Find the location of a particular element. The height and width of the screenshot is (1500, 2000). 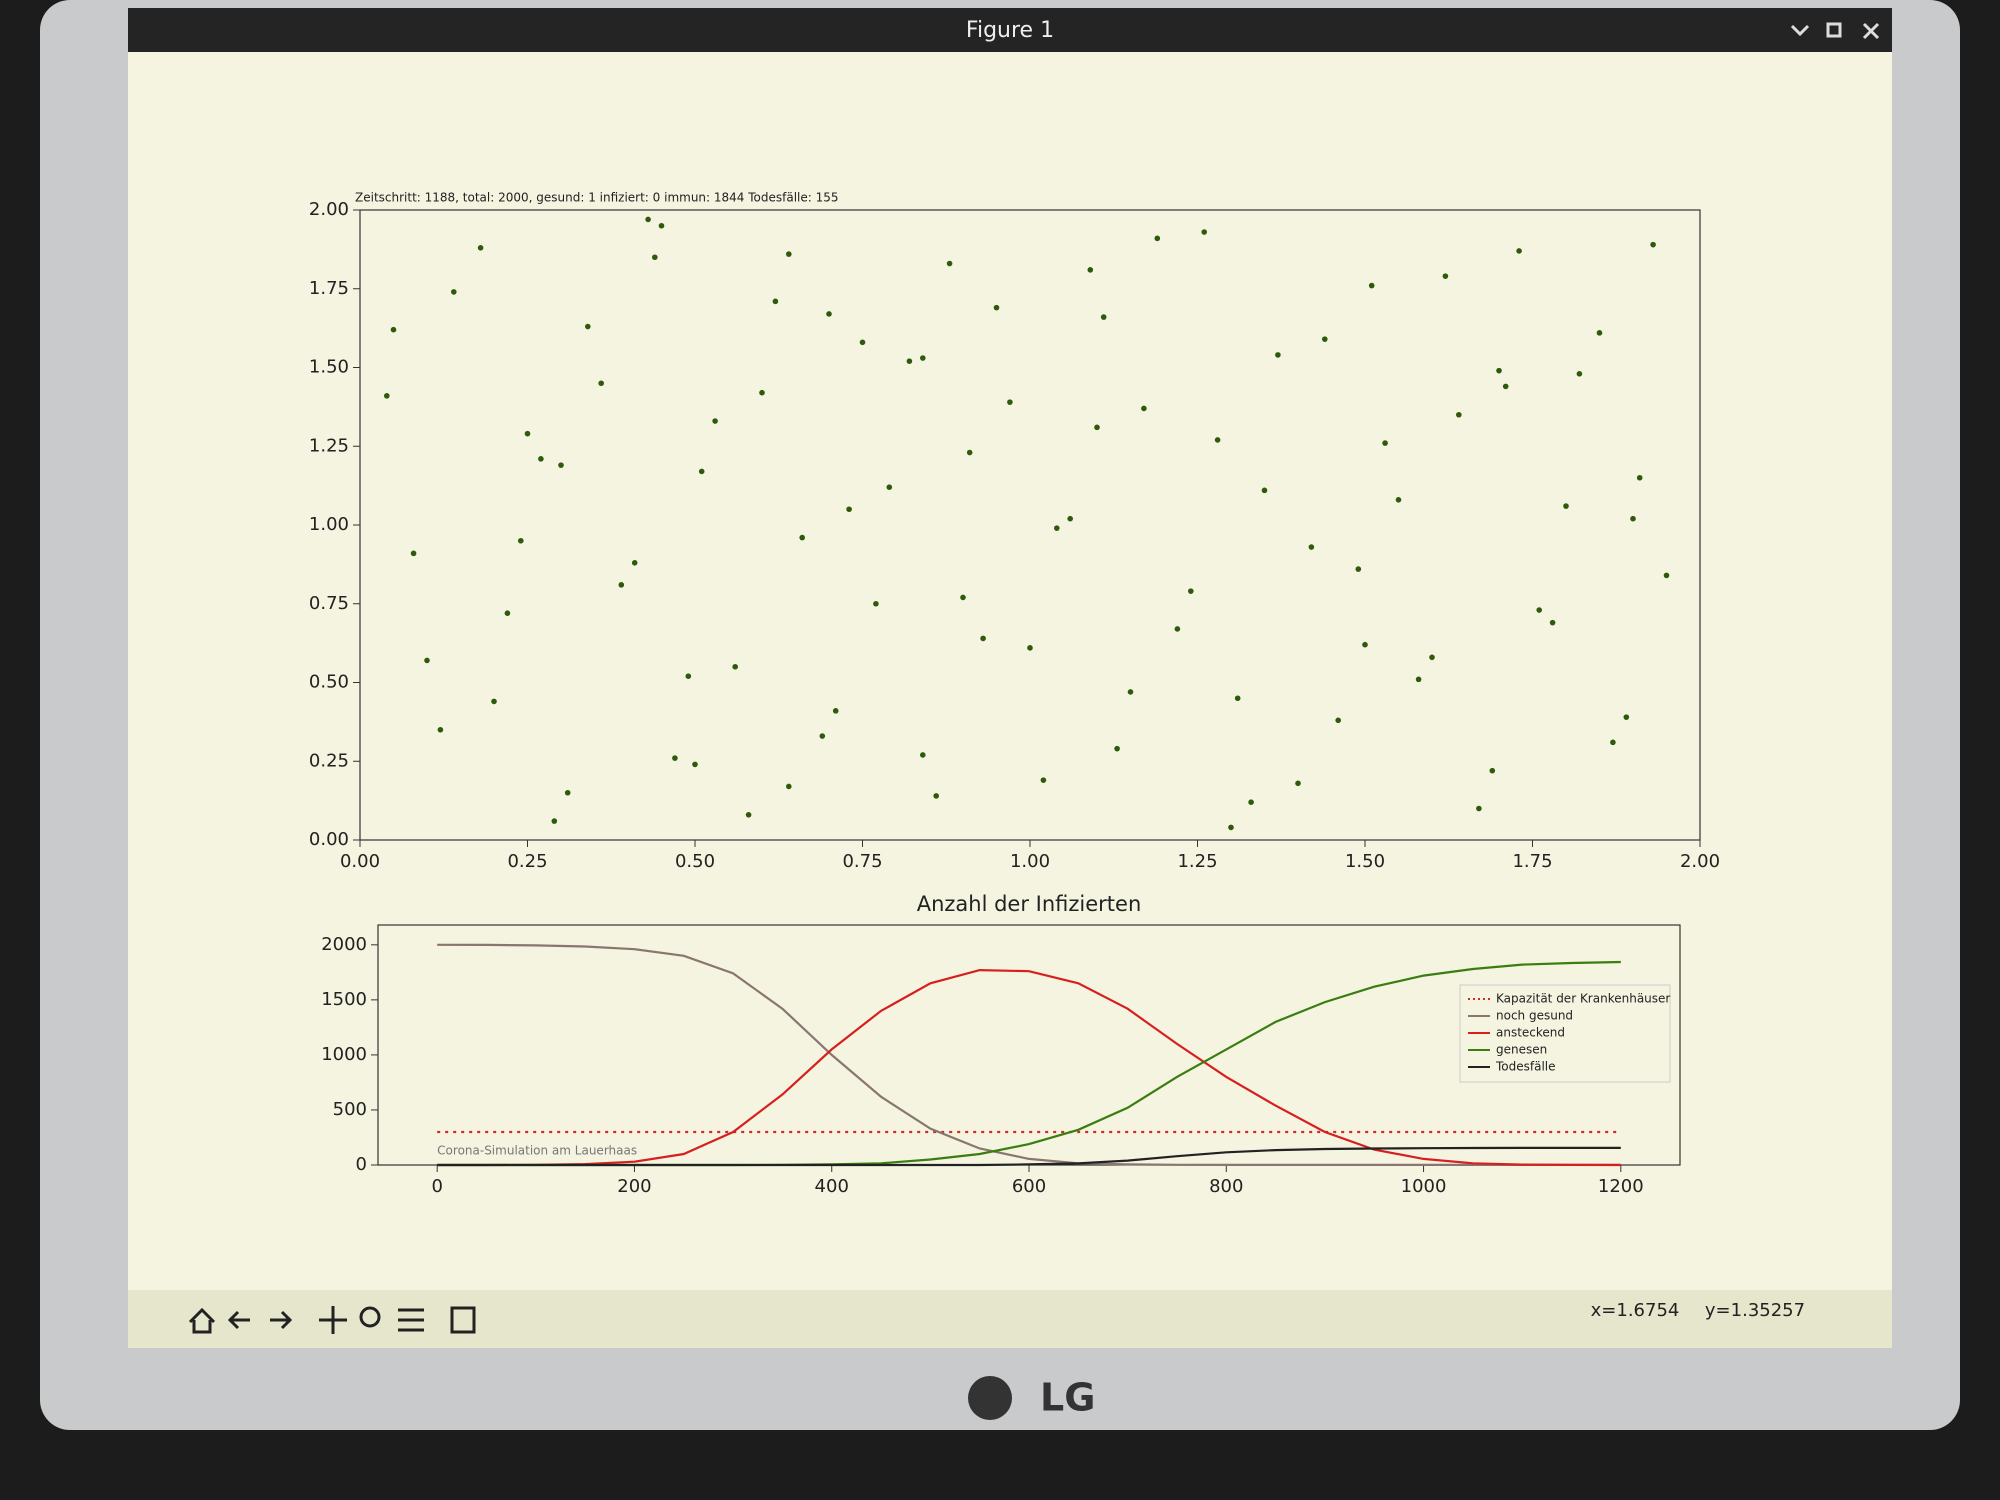

x-tick-label: 2.00 is located at coordinates (1700, 861).